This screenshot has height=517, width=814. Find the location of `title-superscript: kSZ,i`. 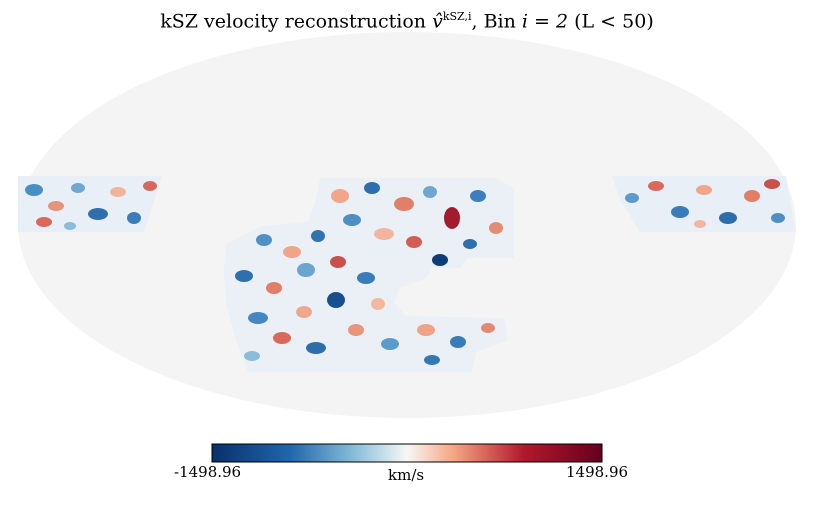

title-superscript: kSZ,i is located at coordinates (457, 16).